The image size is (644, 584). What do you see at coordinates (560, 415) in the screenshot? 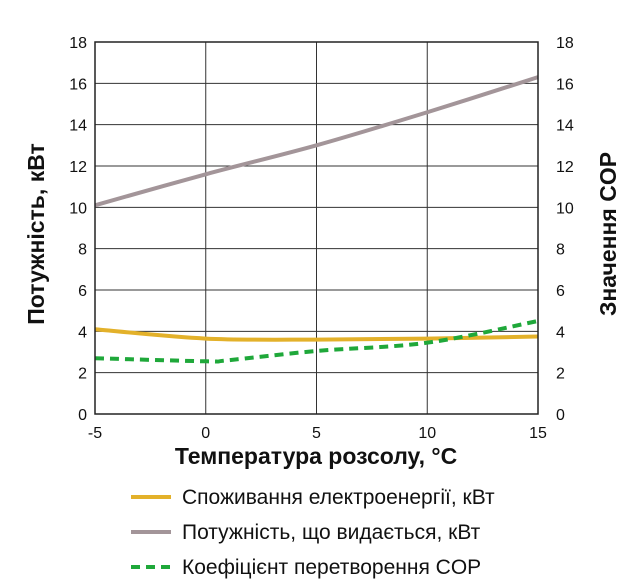
I see `y2-tick-label: 0` at bounding box center [560, 415].